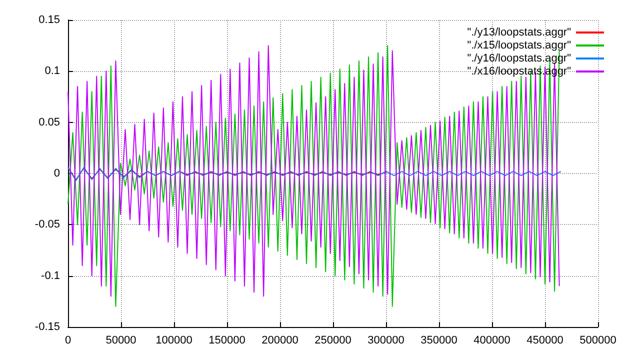 This screenshot has height=360, width=640. I want to click on y-tick-label: -0.1, so click(50, 276).